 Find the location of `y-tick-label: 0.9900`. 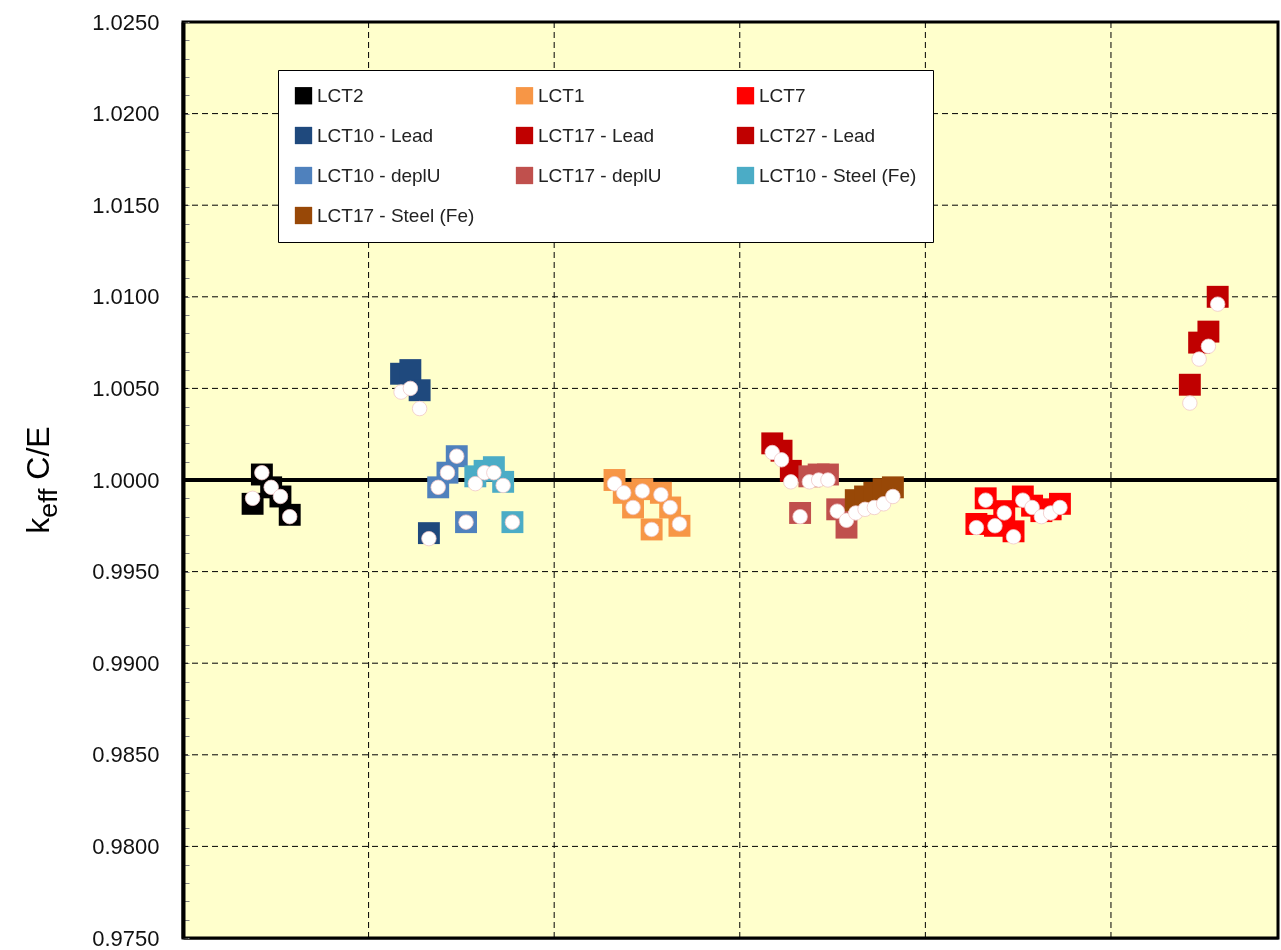

y-tick-label: 0.9900 is located at coordinates (126, 663).